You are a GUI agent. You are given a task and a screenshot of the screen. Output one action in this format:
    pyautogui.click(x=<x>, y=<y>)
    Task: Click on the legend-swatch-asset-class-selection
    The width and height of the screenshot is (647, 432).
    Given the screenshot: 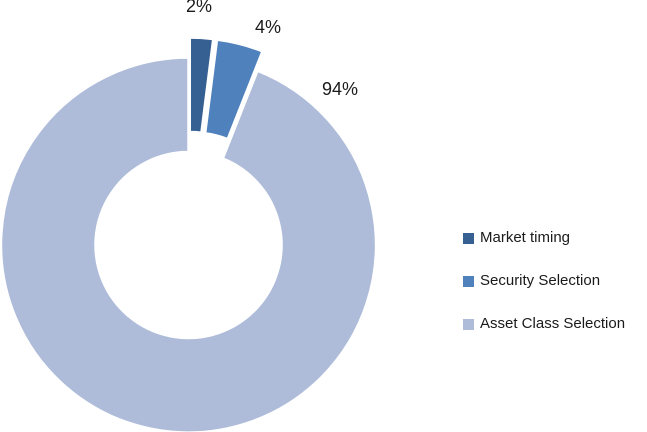 What is the action you would take?
    pyautogui.click(x=468, y=324)
    